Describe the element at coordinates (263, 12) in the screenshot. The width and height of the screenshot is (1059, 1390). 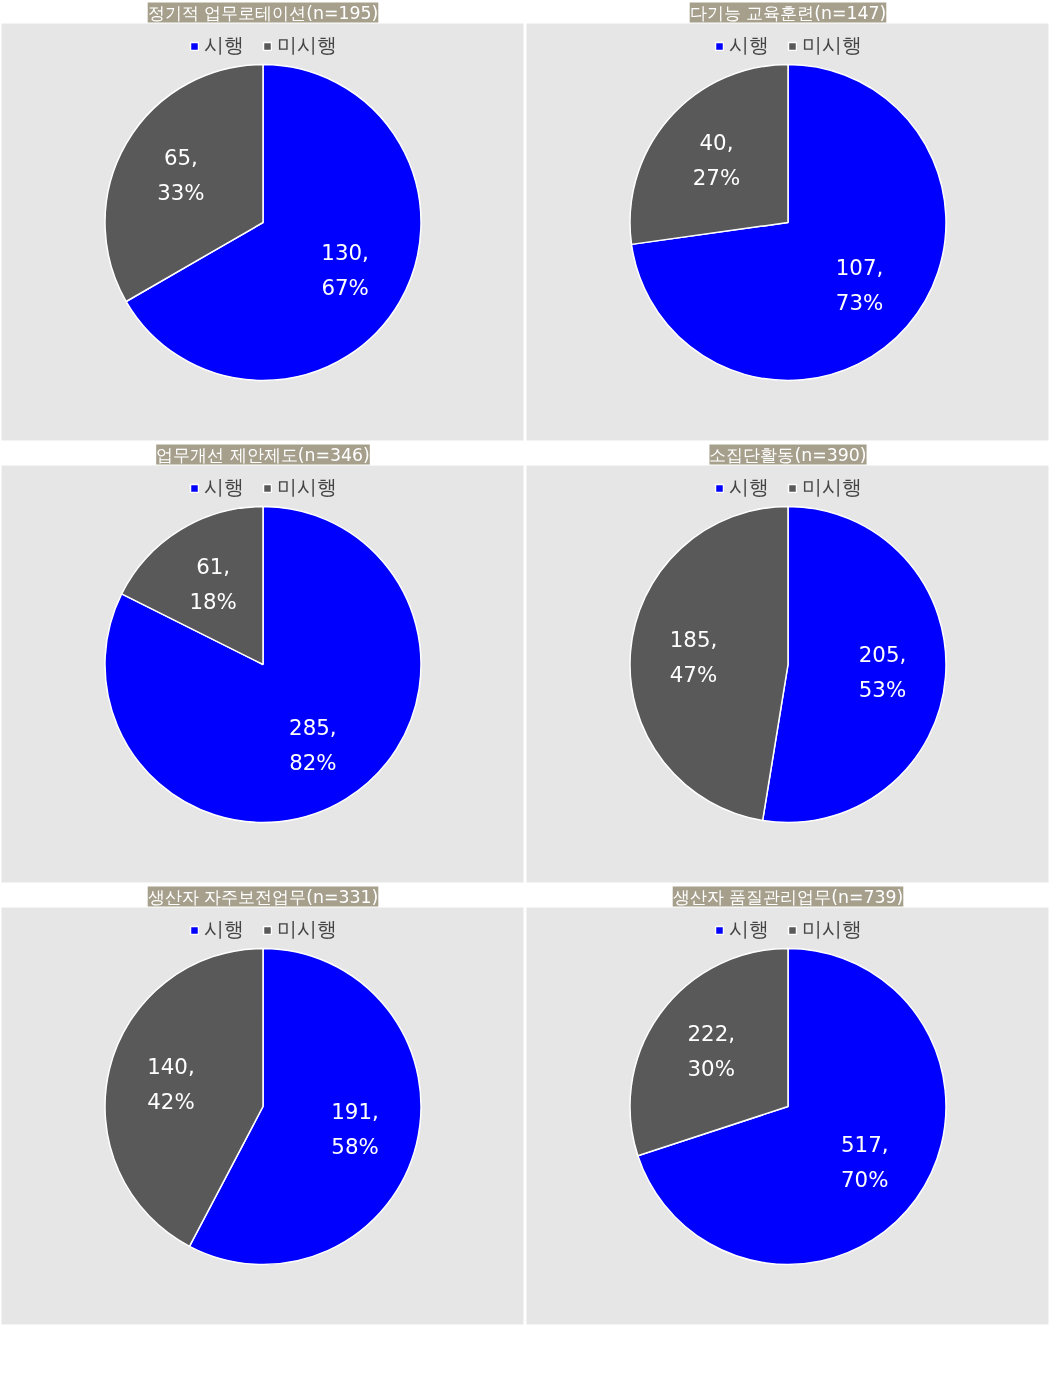
I see `chart-title: 정기적 업무로테이션(n=195)` at that location.